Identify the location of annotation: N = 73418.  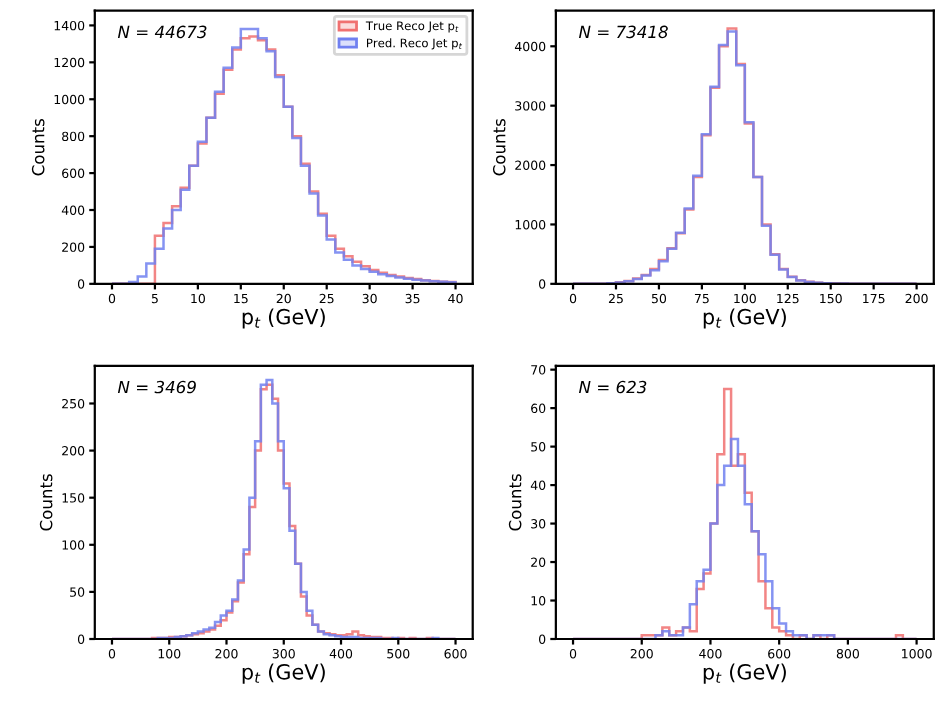
(623, 32).